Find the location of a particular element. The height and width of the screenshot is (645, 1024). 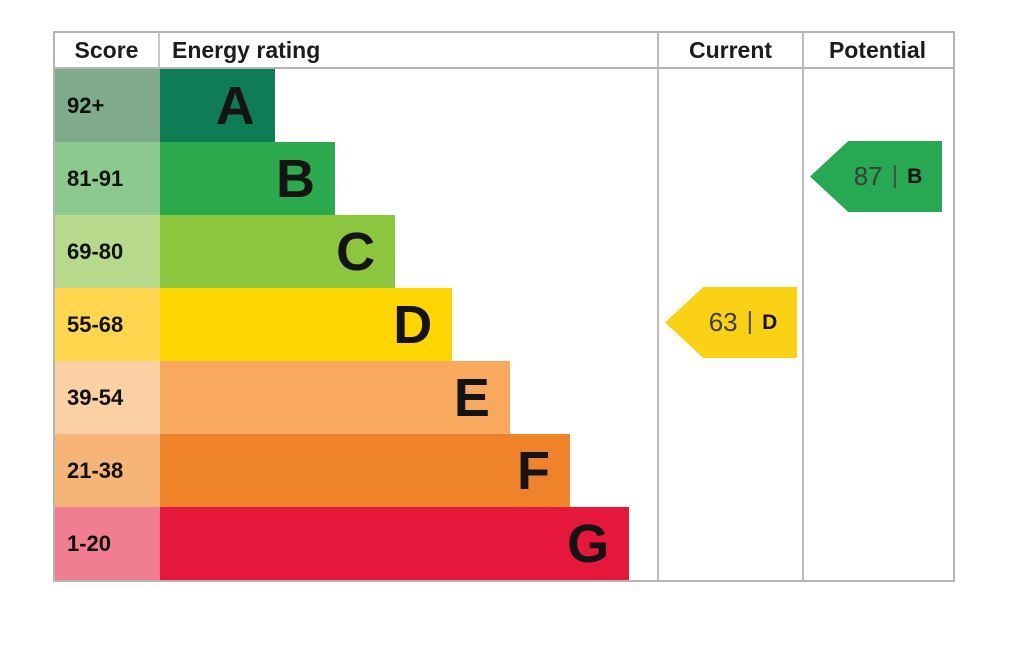

score-range-label: 1-20 is located at coordinates (107, 543).